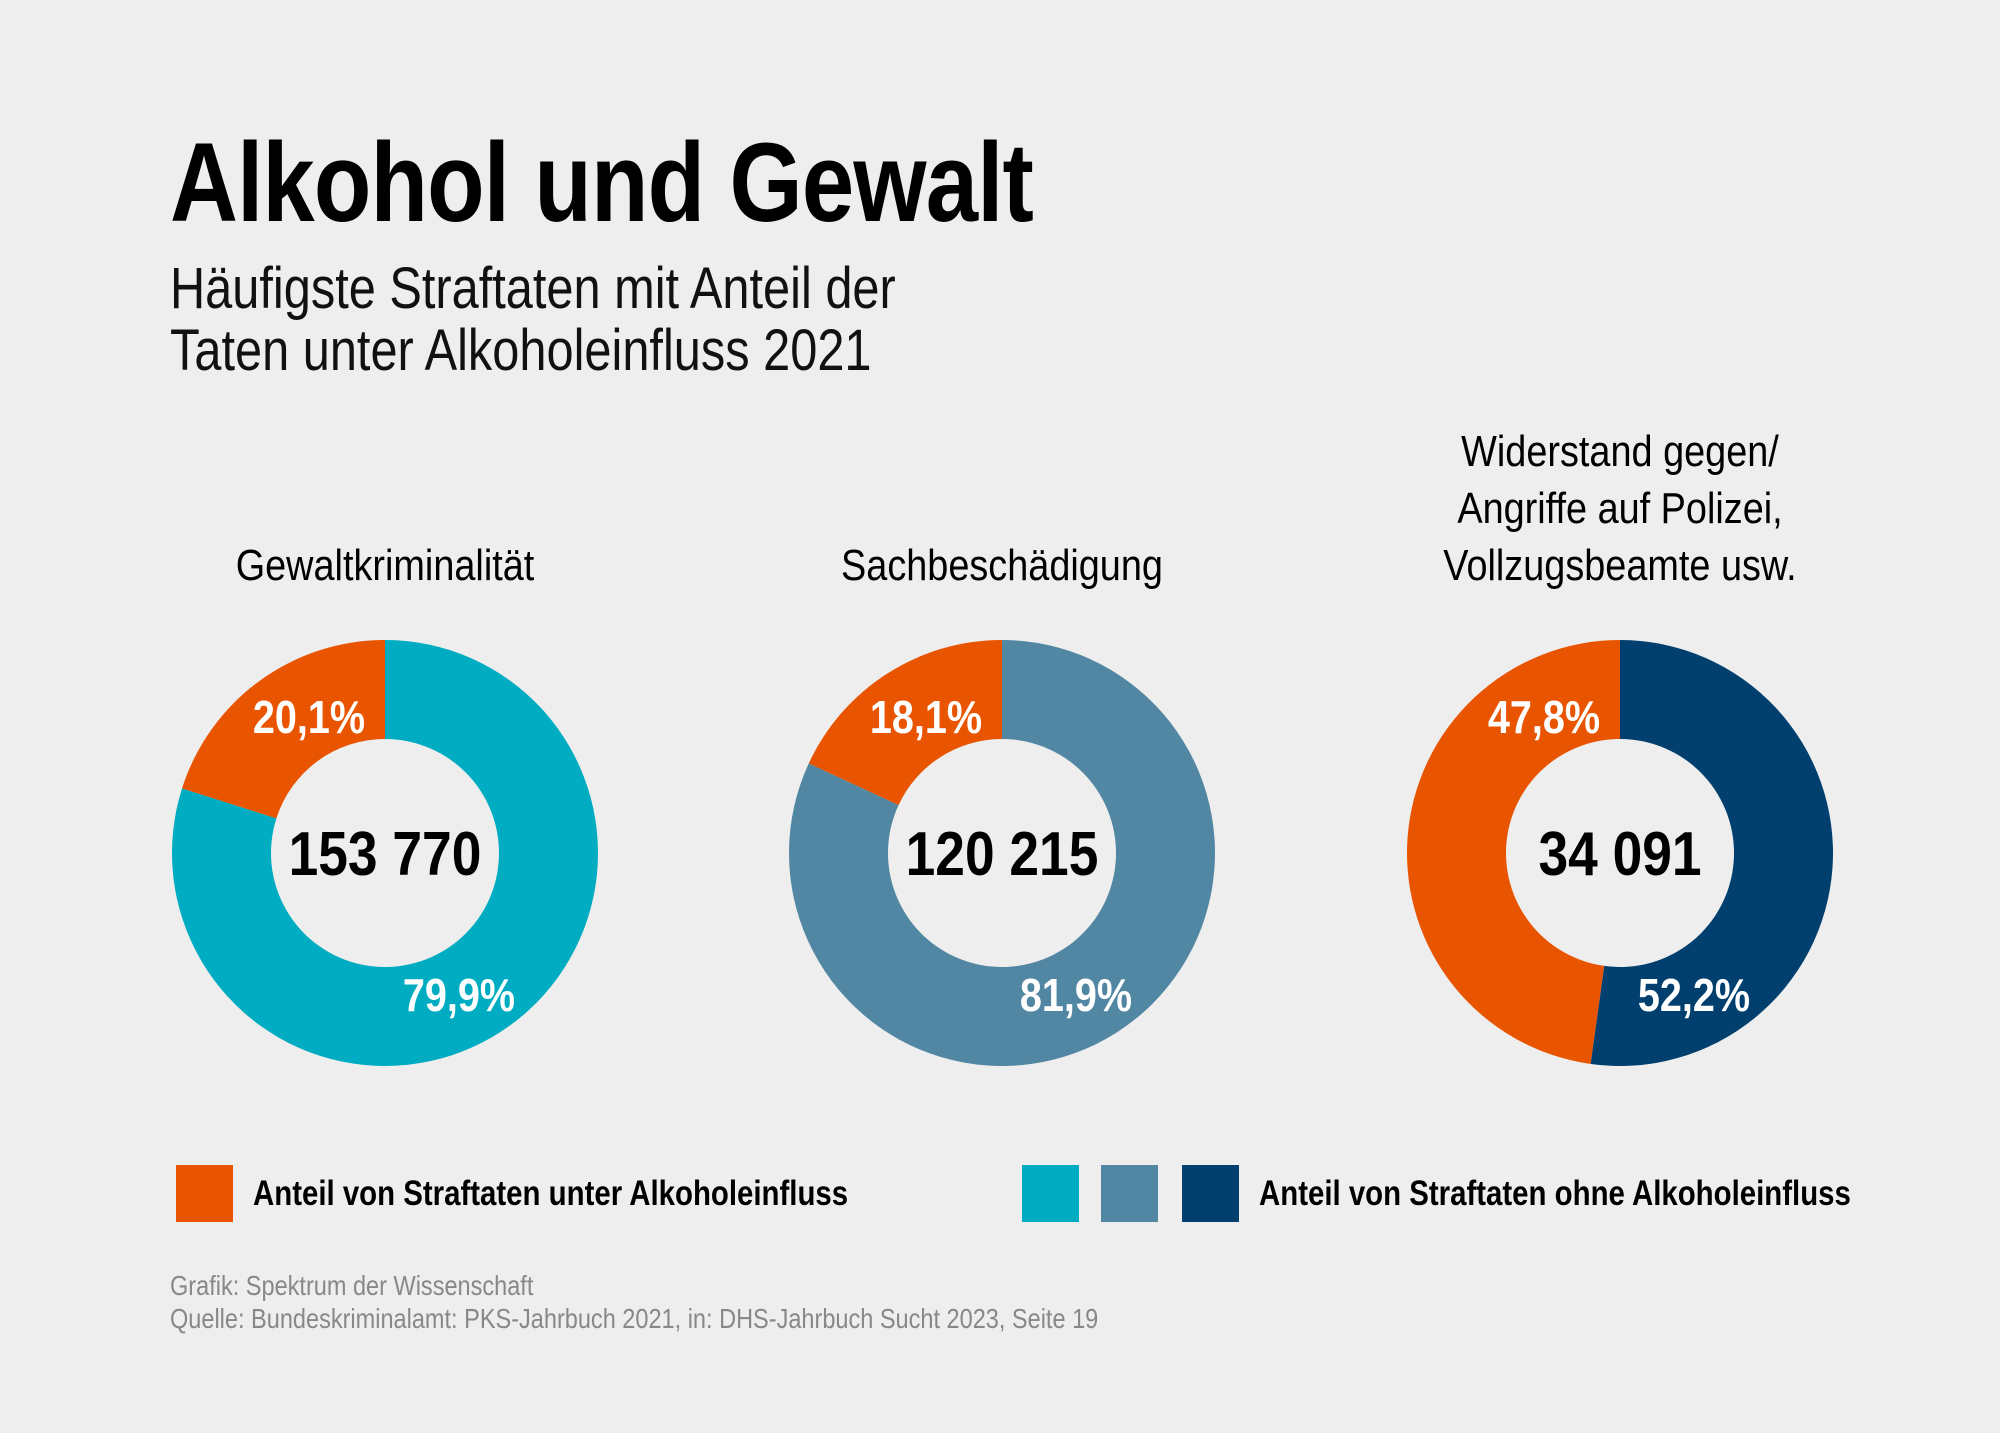 This screenshot has height=1433, width=2000. I want to click on footer-credit: Grafik: Spektrum der Wissenschaft, so click(352, 1285).